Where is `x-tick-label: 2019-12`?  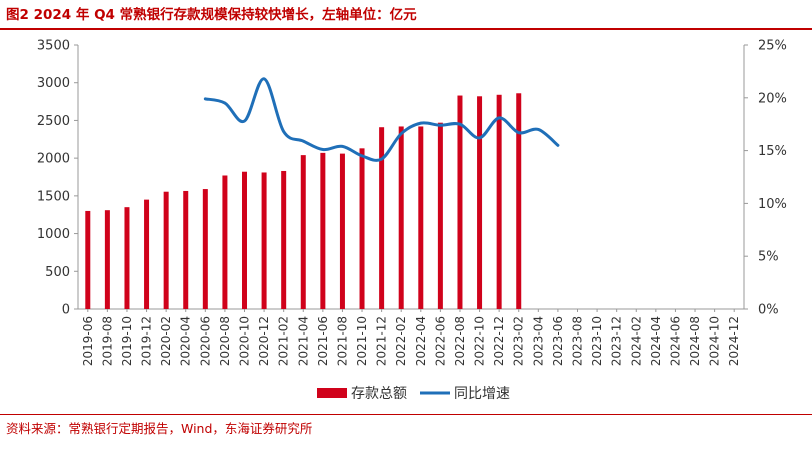 x-tick-label: 2019-12 is located at coordinates (147, 341).